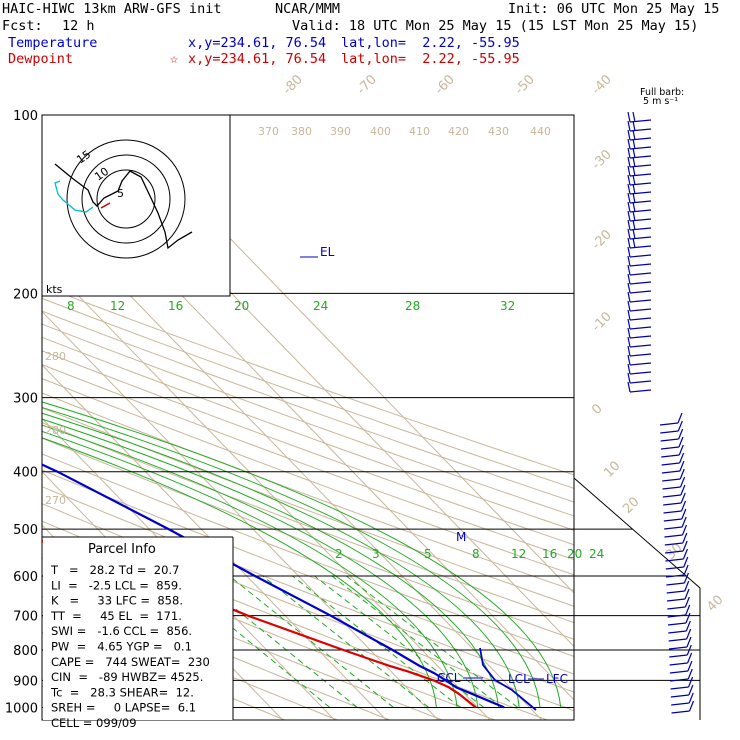 This screenshot has width=740, height=740. I want to click on thetae-label: 20, so click(241, 306).